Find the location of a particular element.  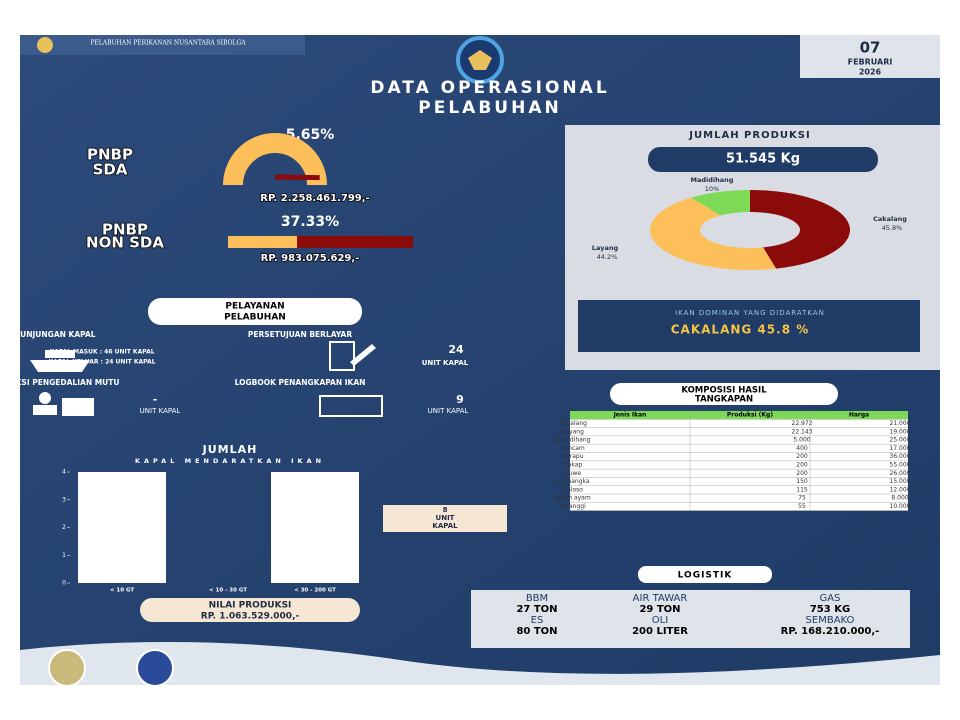

table-cell: Ayam ayam is located at coordinates (573, 498).